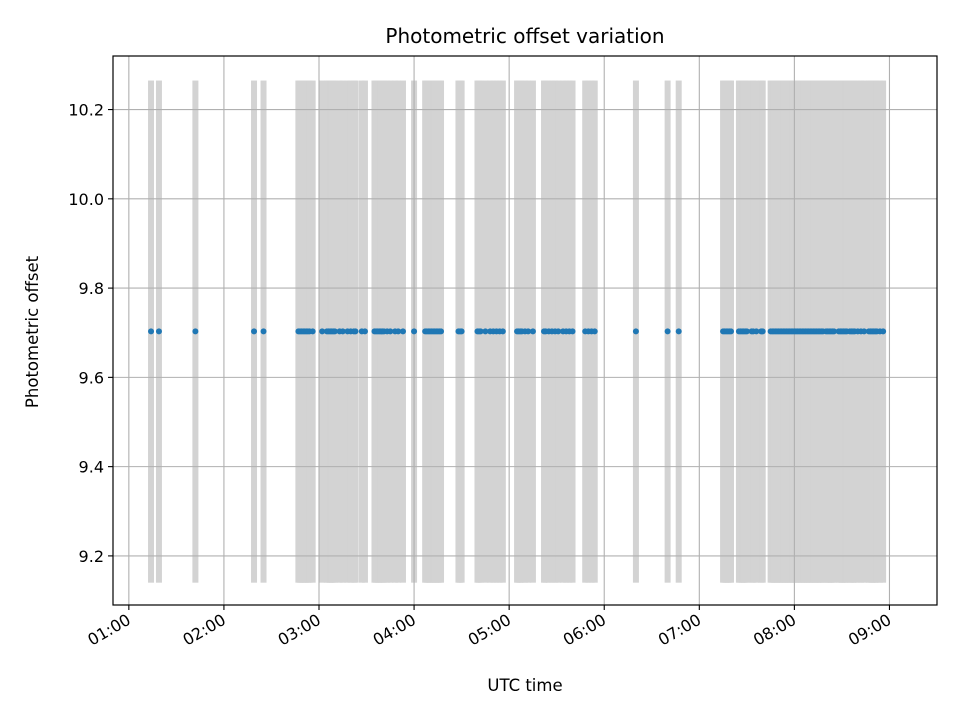 The width and height of the screenshot is (960, 720). What do you see at coordinates (91, 377) in the screenshot?
I see `y-tick-label: 9.6` at bounding box center [91, 377].